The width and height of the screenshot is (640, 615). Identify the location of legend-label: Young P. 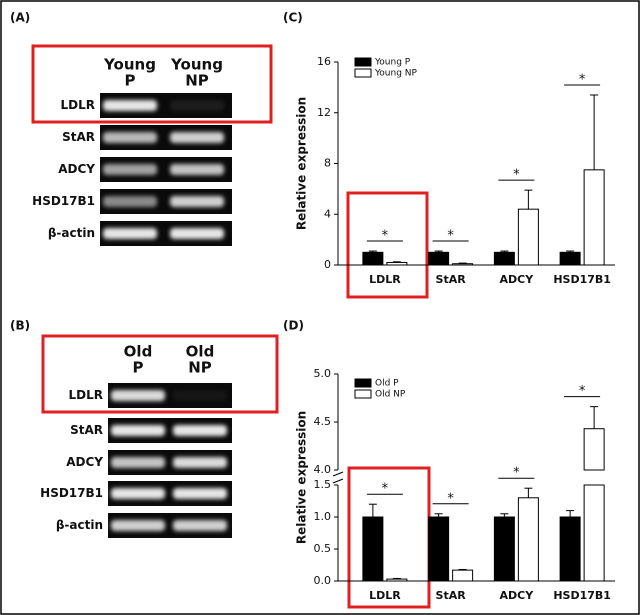
(392, 63).